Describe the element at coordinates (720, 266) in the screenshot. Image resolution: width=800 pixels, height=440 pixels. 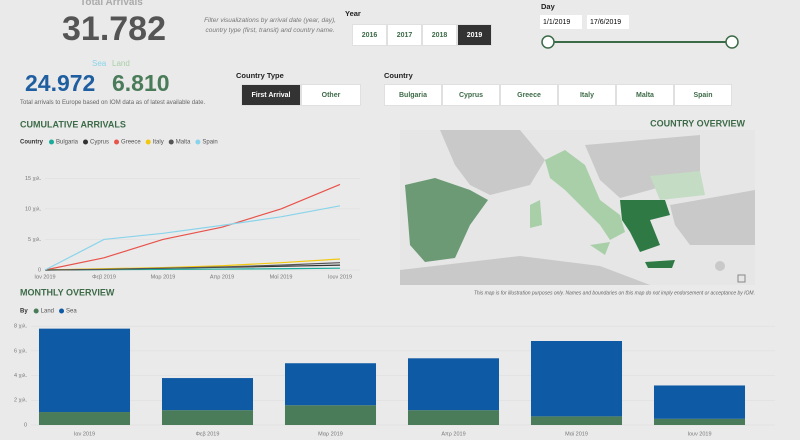
I see `cyprus-shape` at that location.